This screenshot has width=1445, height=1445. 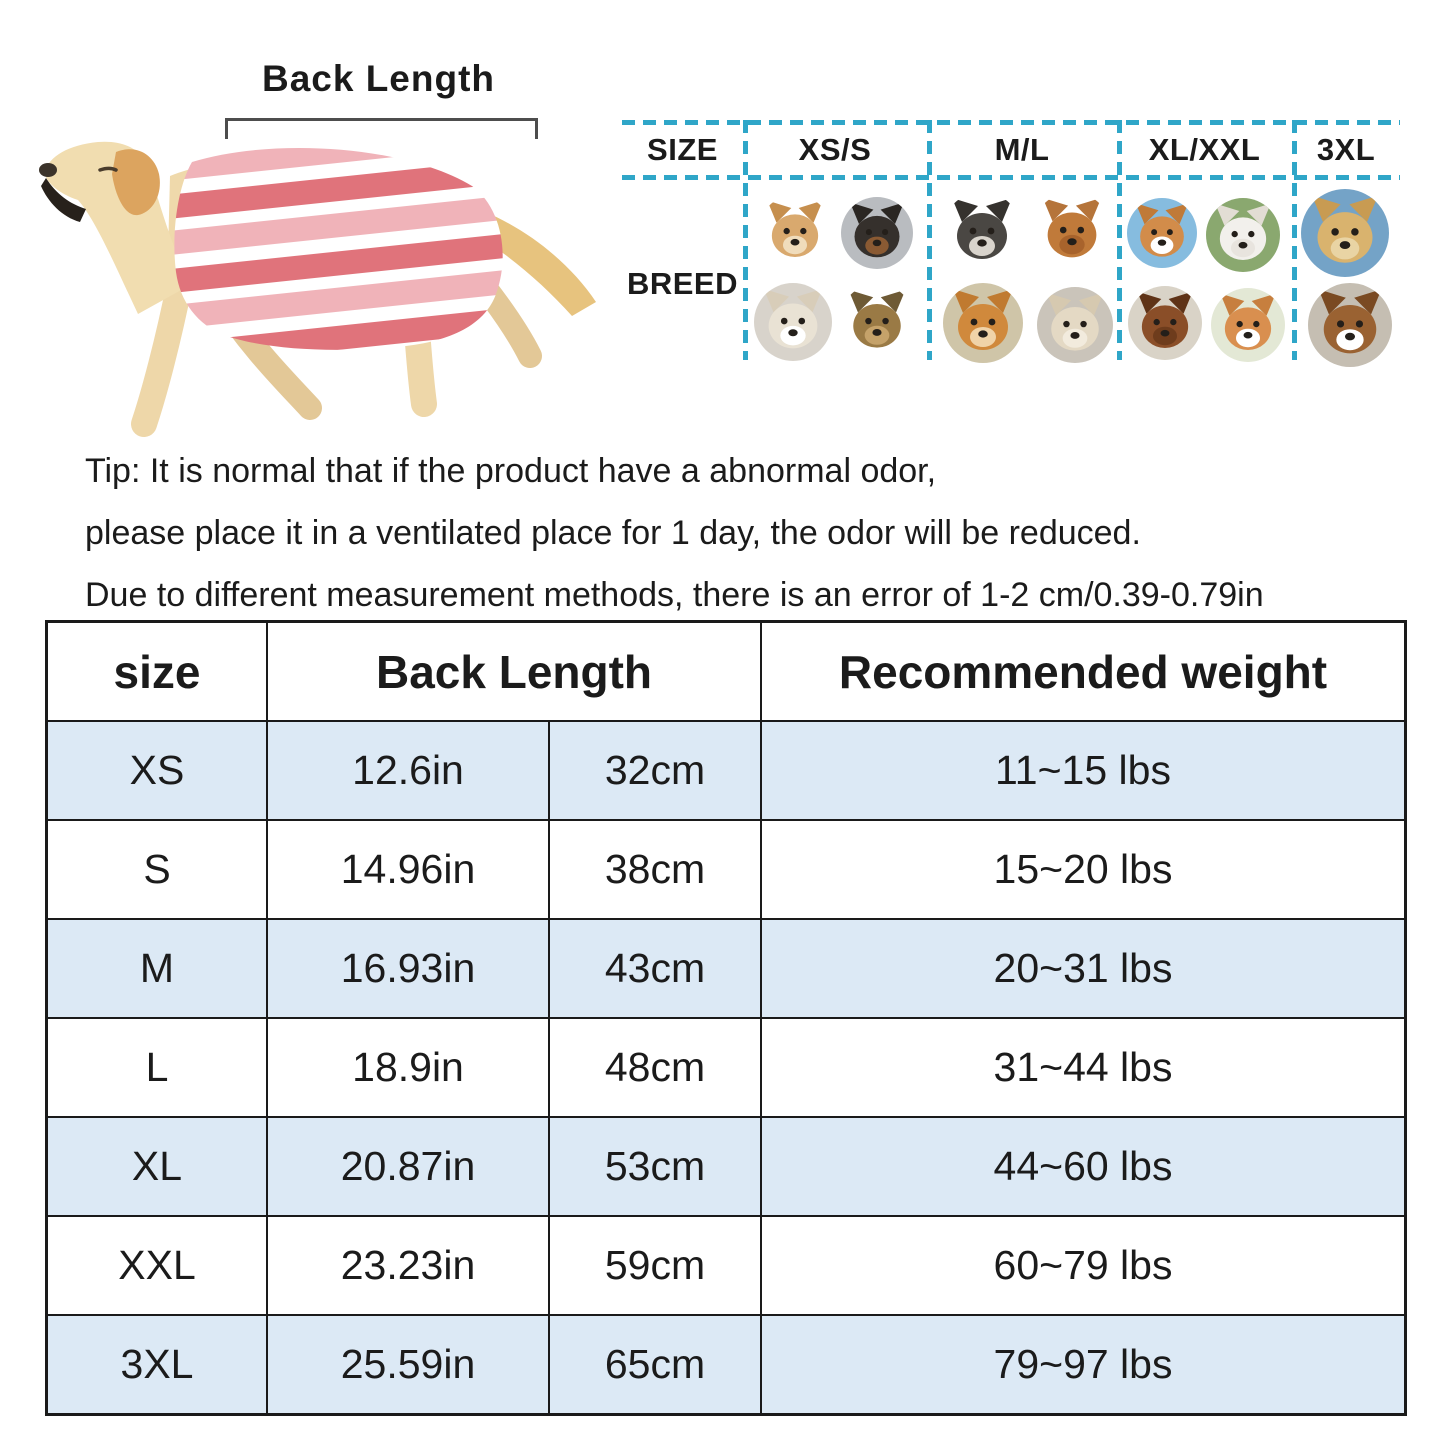 I want to click on breed-photo-shiba-inu, so click(x=1248, y=325).